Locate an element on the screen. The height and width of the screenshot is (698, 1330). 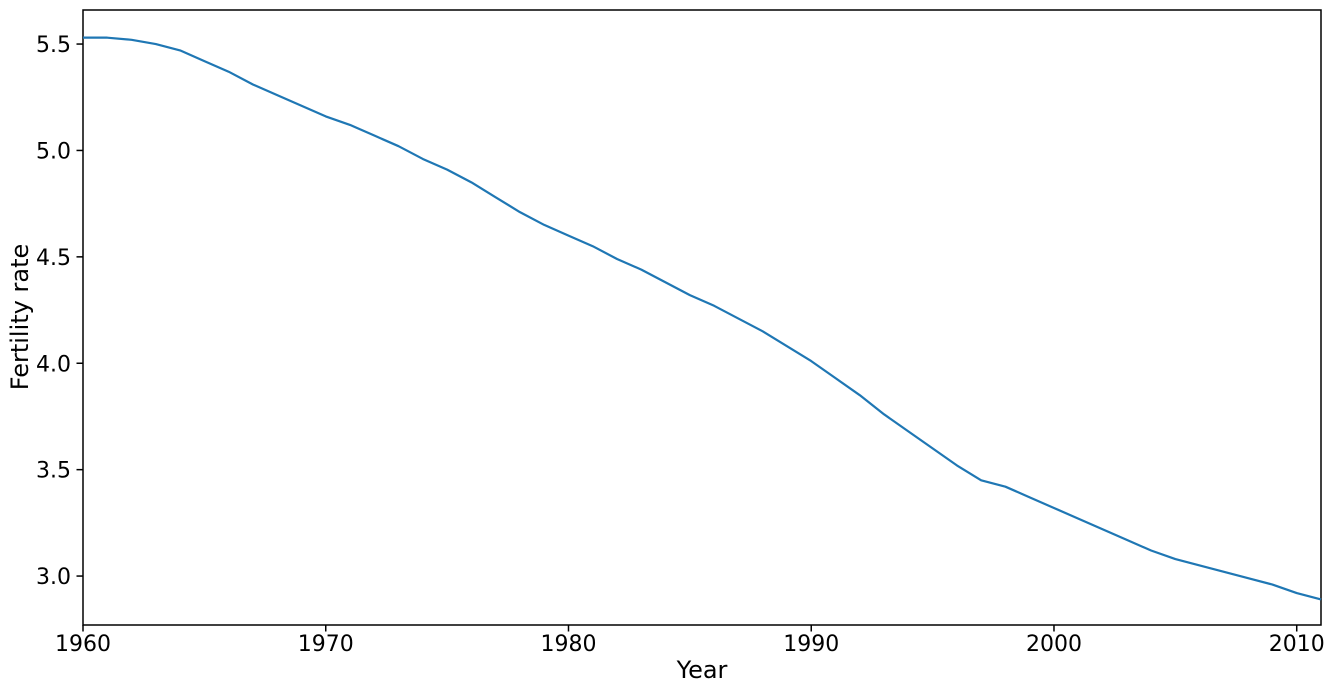
x-tick-label: 2000 is located at coordinates (1054, 644).